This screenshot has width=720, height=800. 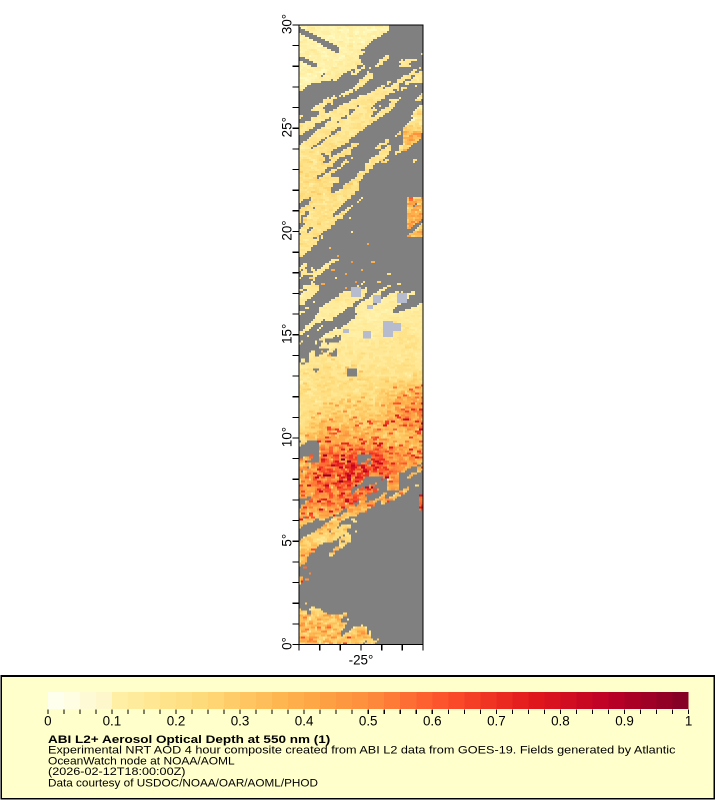 I want to click on svg-text: 0.2, so click(x=176, y=720).